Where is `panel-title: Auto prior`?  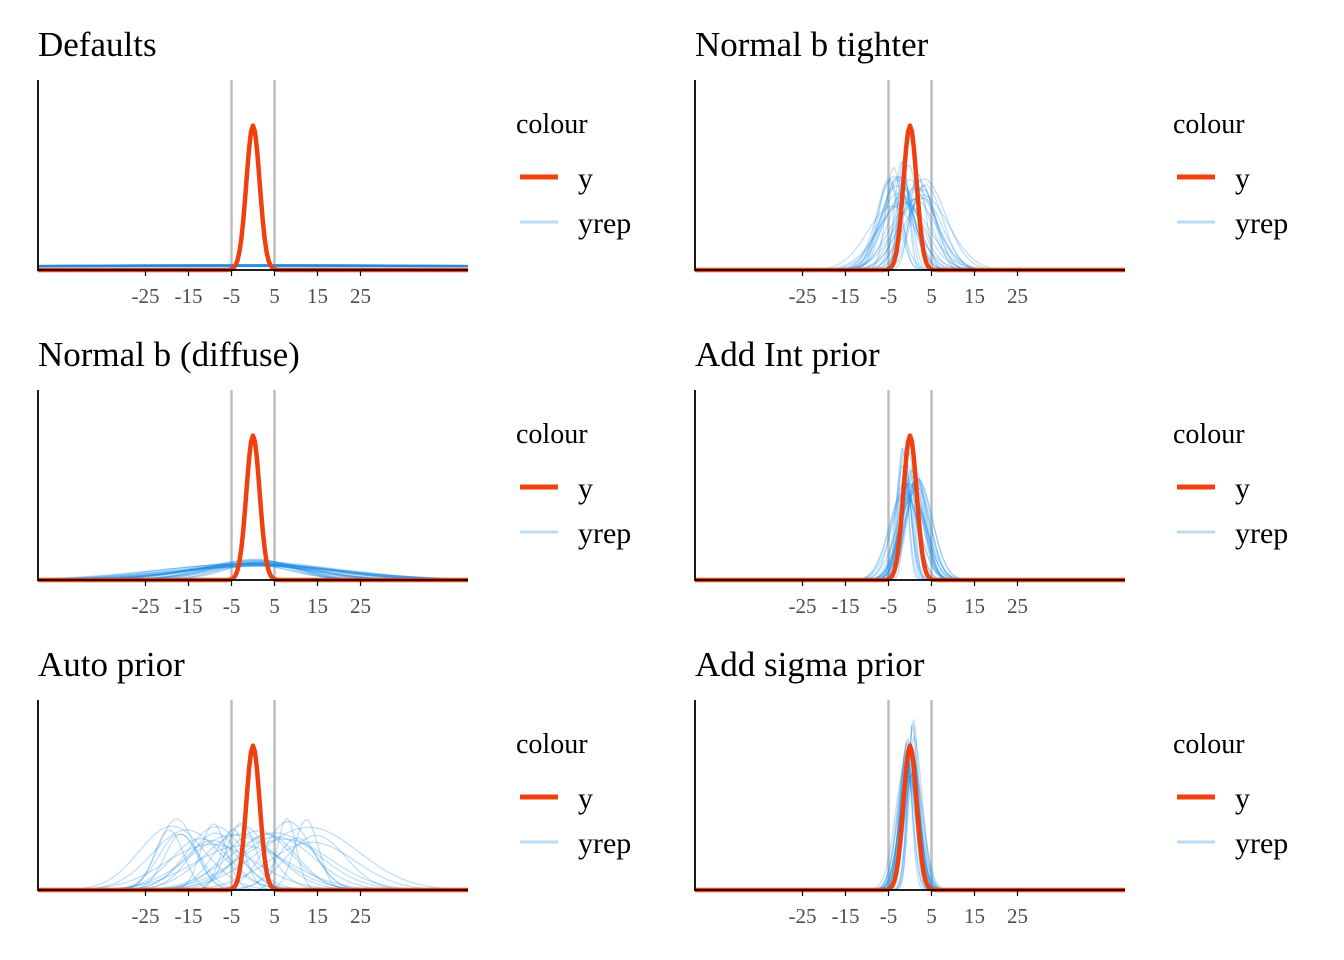 panel-title: Auto prior is located at coordinates (111, 664).